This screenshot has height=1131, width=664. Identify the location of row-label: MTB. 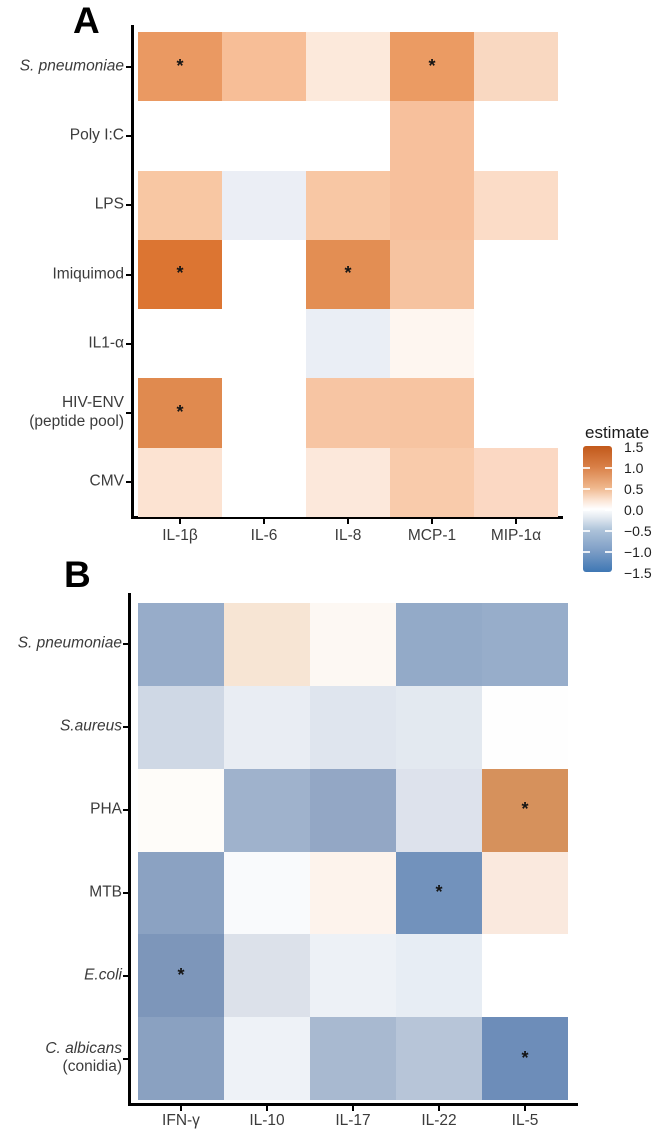
(105, 892).